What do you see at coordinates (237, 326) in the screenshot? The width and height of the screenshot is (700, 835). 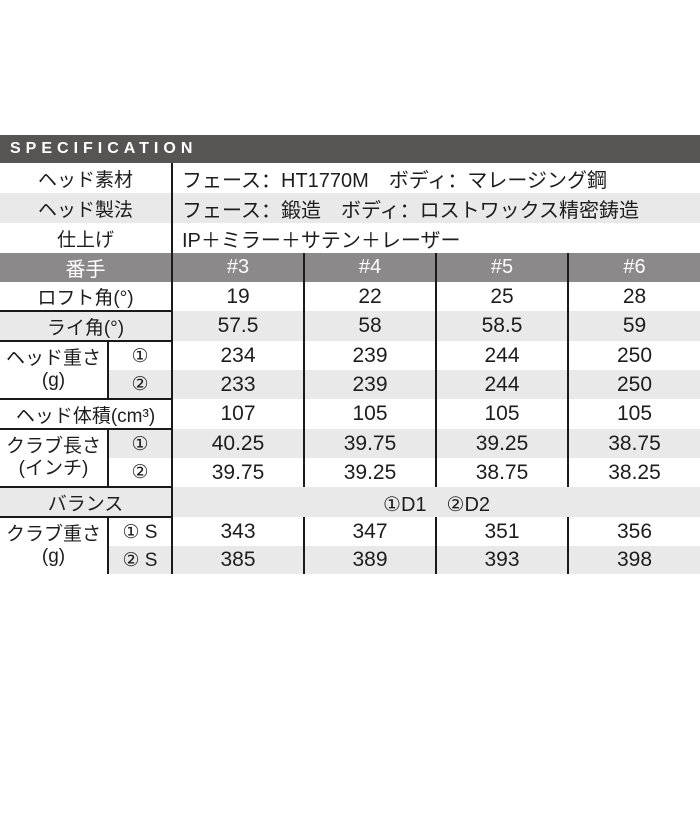 I see `lie-value: 57.5` at bounding box center [237, 326].